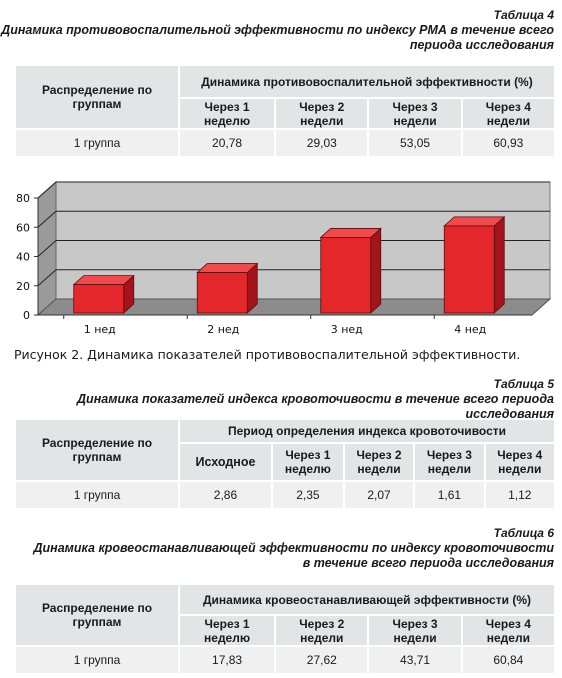 This screenshot has width=562, height=678. I want to click on table4-number: Таблица 4, so click(523, 15).